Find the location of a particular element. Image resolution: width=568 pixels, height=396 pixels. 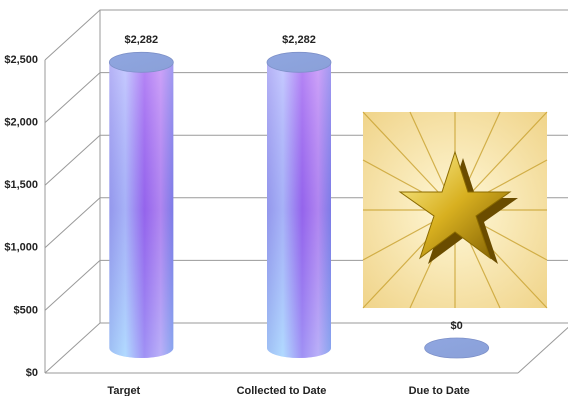

y-tick-label: $500 is located at coordinates (26, 310).